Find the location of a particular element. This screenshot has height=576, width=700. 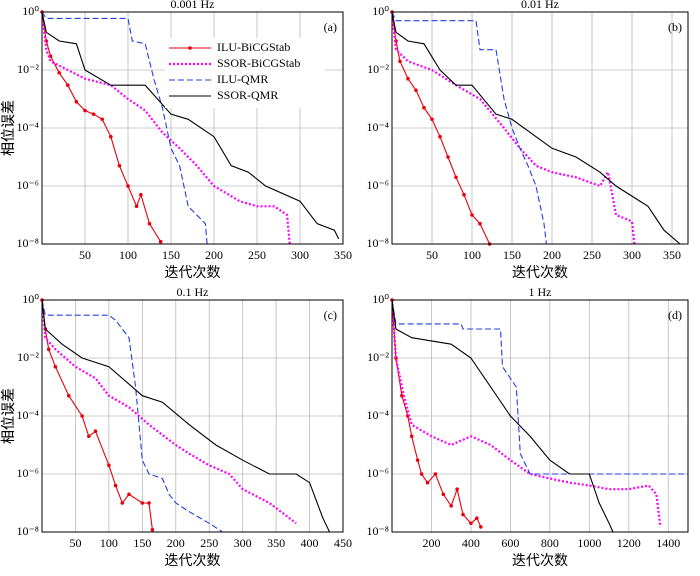

legend-label: SSOR-BiCGStab is located at coordinates (258, 63).